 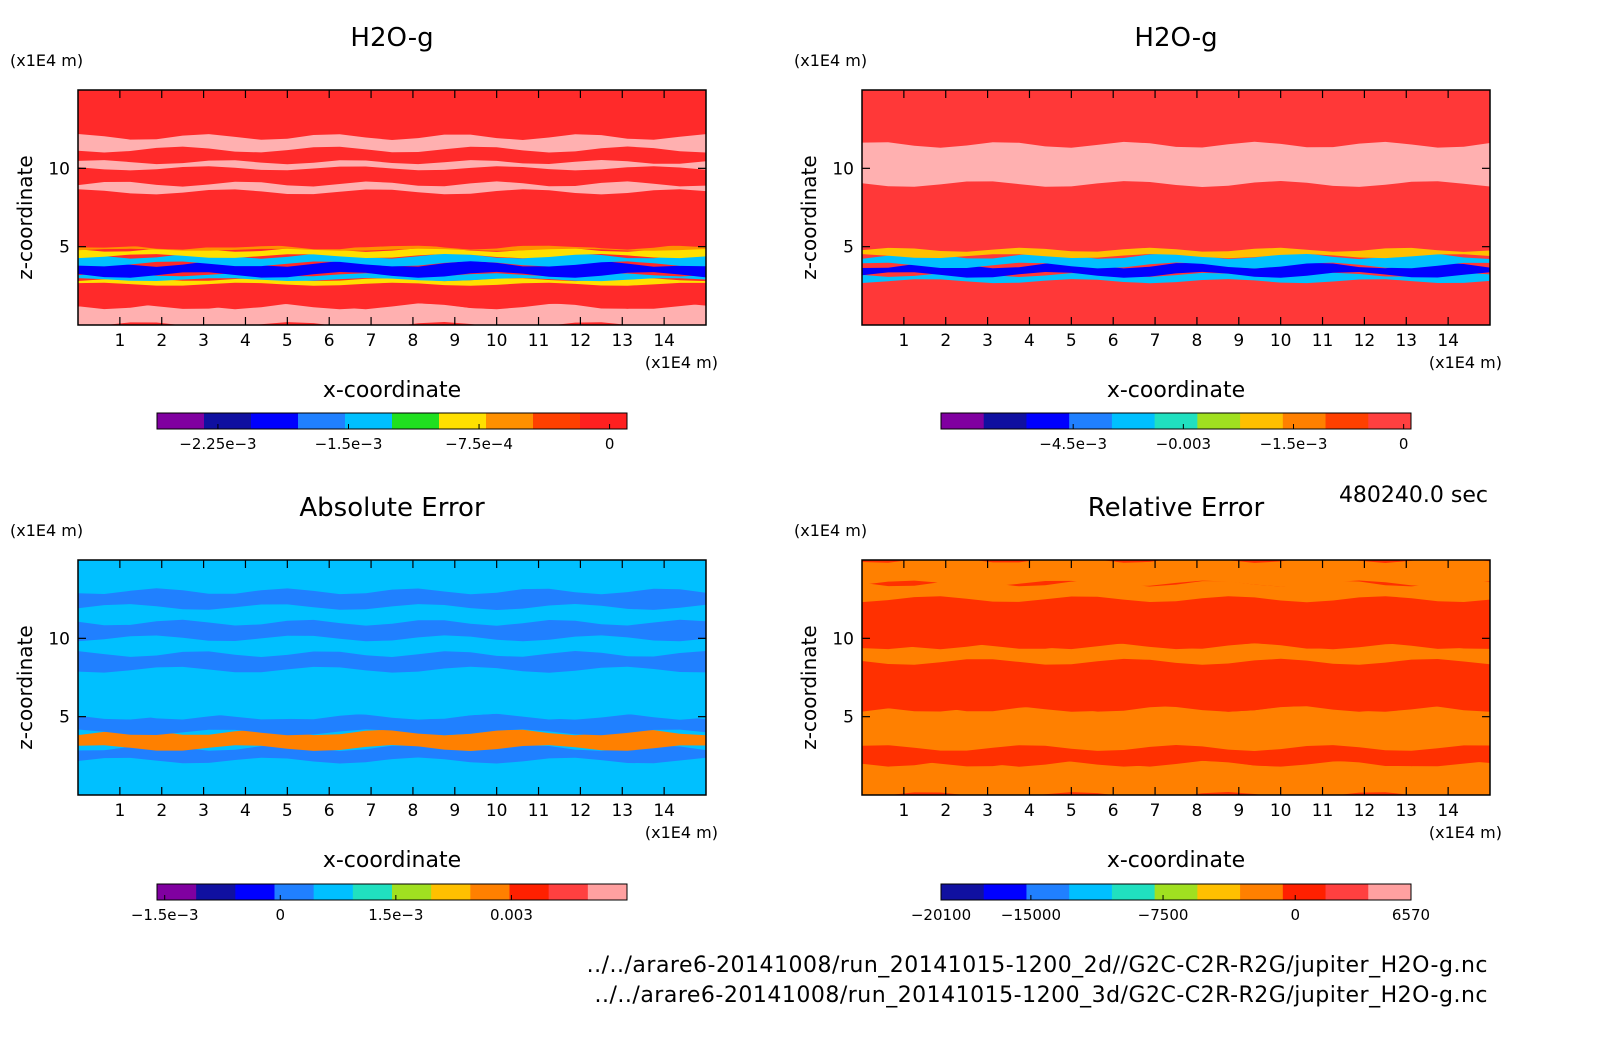 What do you see at coordinates (245, 341) in the screenshot?
I see `x-tick-label: 4` at bounding box center [245, 341].